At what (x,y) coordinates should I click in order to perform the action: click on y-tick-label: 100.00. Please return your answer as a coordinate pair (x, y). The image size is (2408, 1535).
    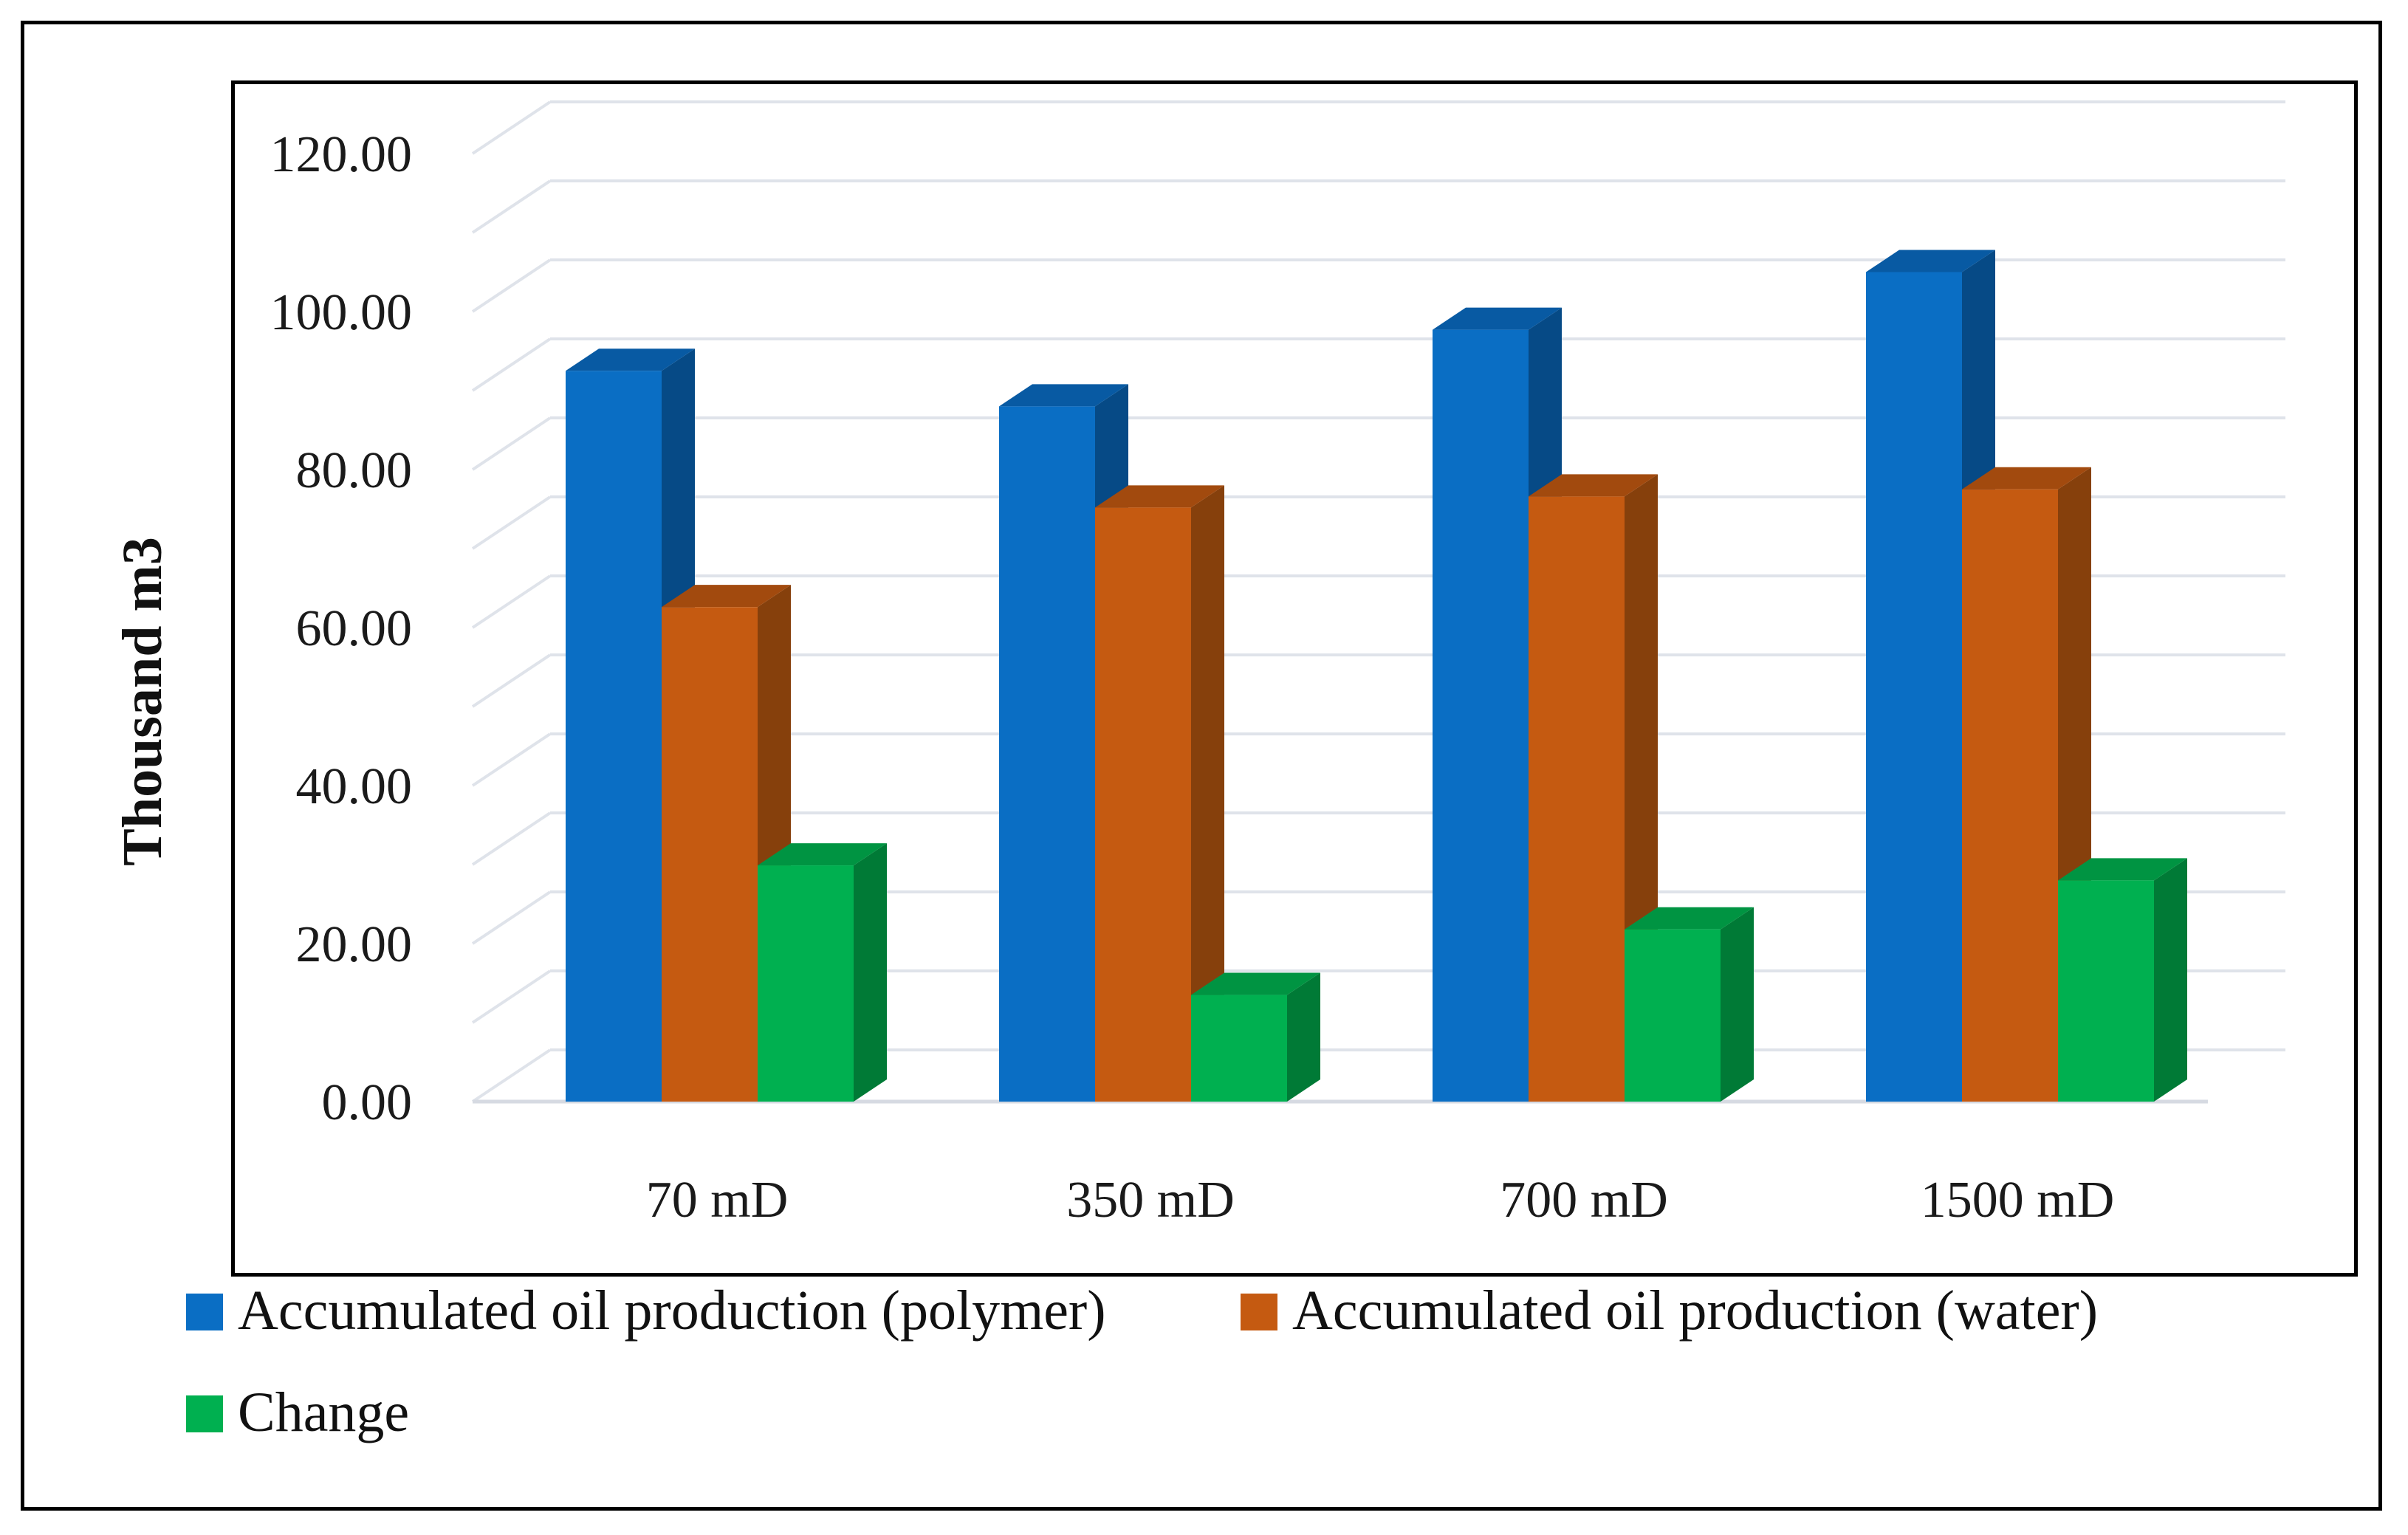
    Looking at the image, I should click on (341, 312).